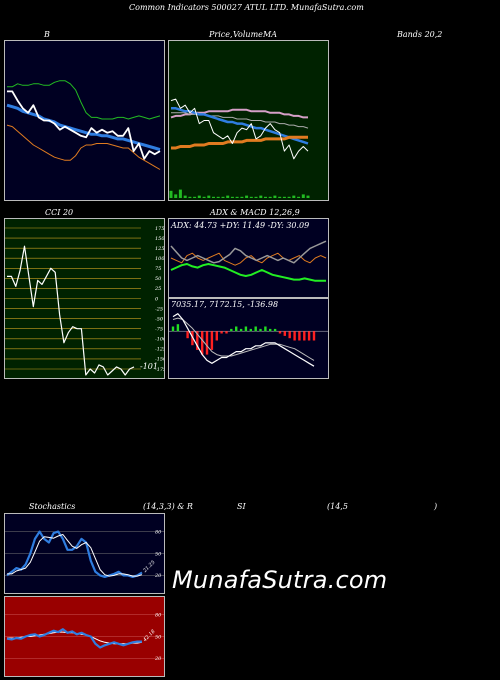 The height and width of the screenshot is (680, 500). Describe the element at coordinates (149, 366) in the screenshot. I see `cci-last-label: -101` at that location.